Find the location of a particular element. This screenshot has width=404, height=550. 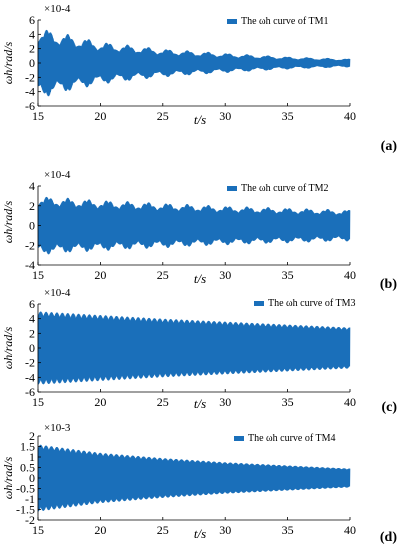

xtick-a: 25 is located at coordinates (163, 113).